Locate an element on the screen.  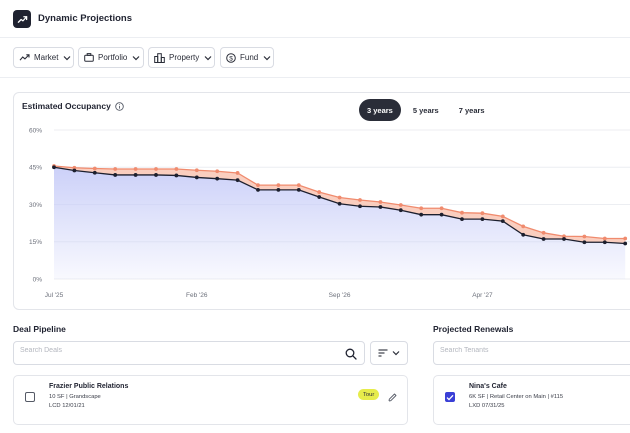
x-tick-label: Apr '27 is located at coordinates (482, 295).